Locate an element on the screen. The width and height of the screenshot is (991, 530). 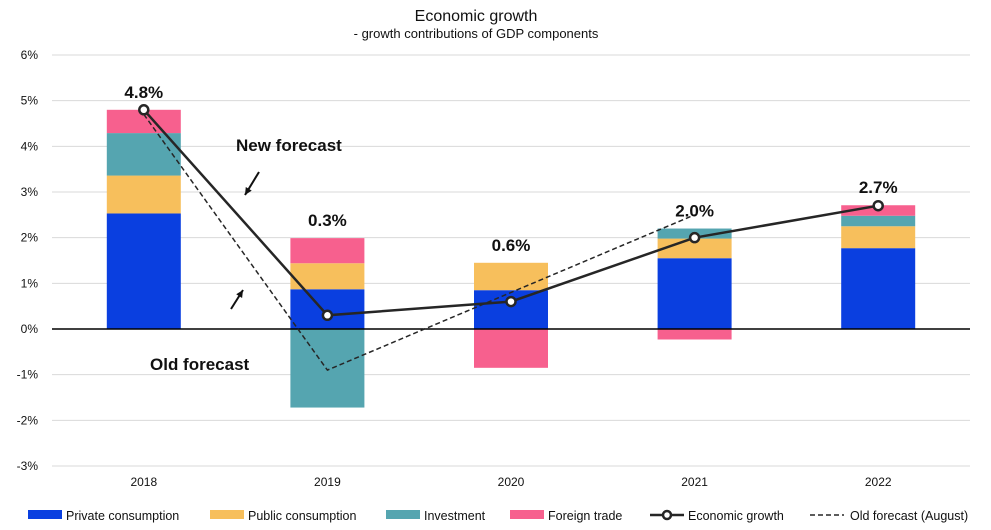
legend-item-old-forecast-august: Old forecast (August) is located at coordinates (889, 516).